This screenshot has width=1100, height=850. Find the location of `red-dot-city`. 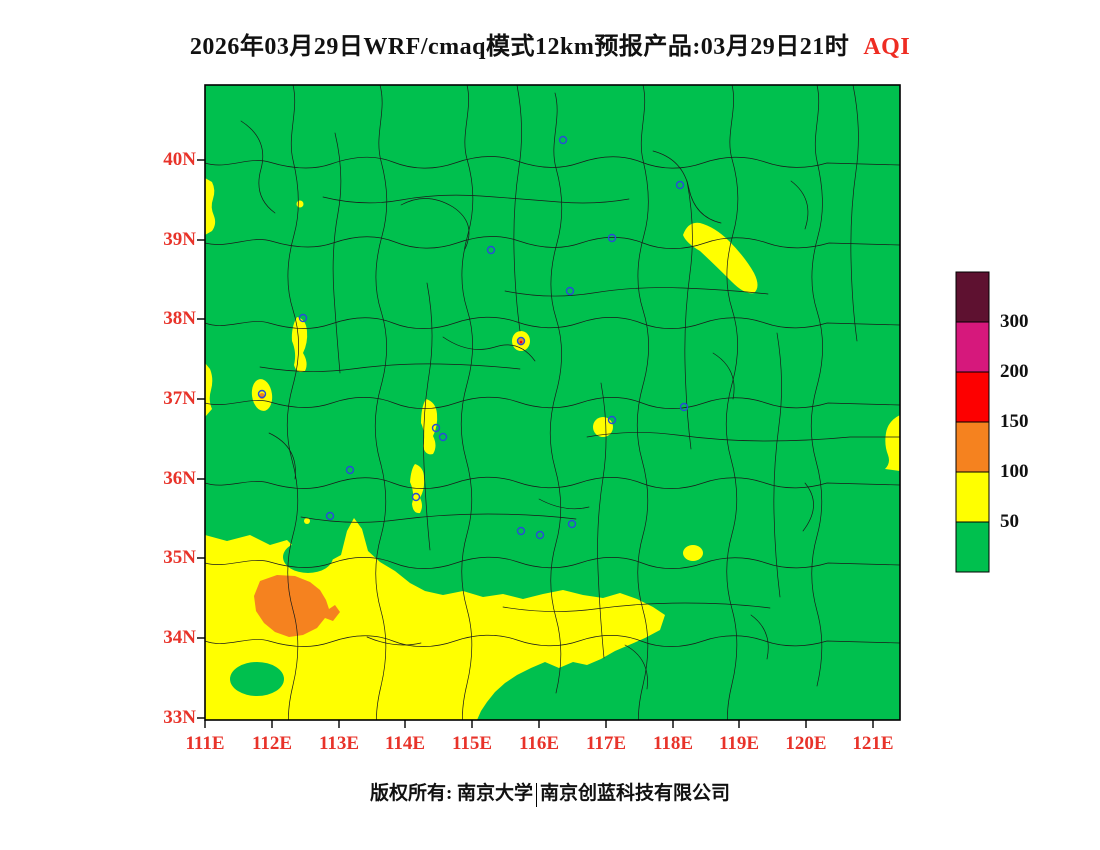

red-dot-city is located at coordinates (521, 342).